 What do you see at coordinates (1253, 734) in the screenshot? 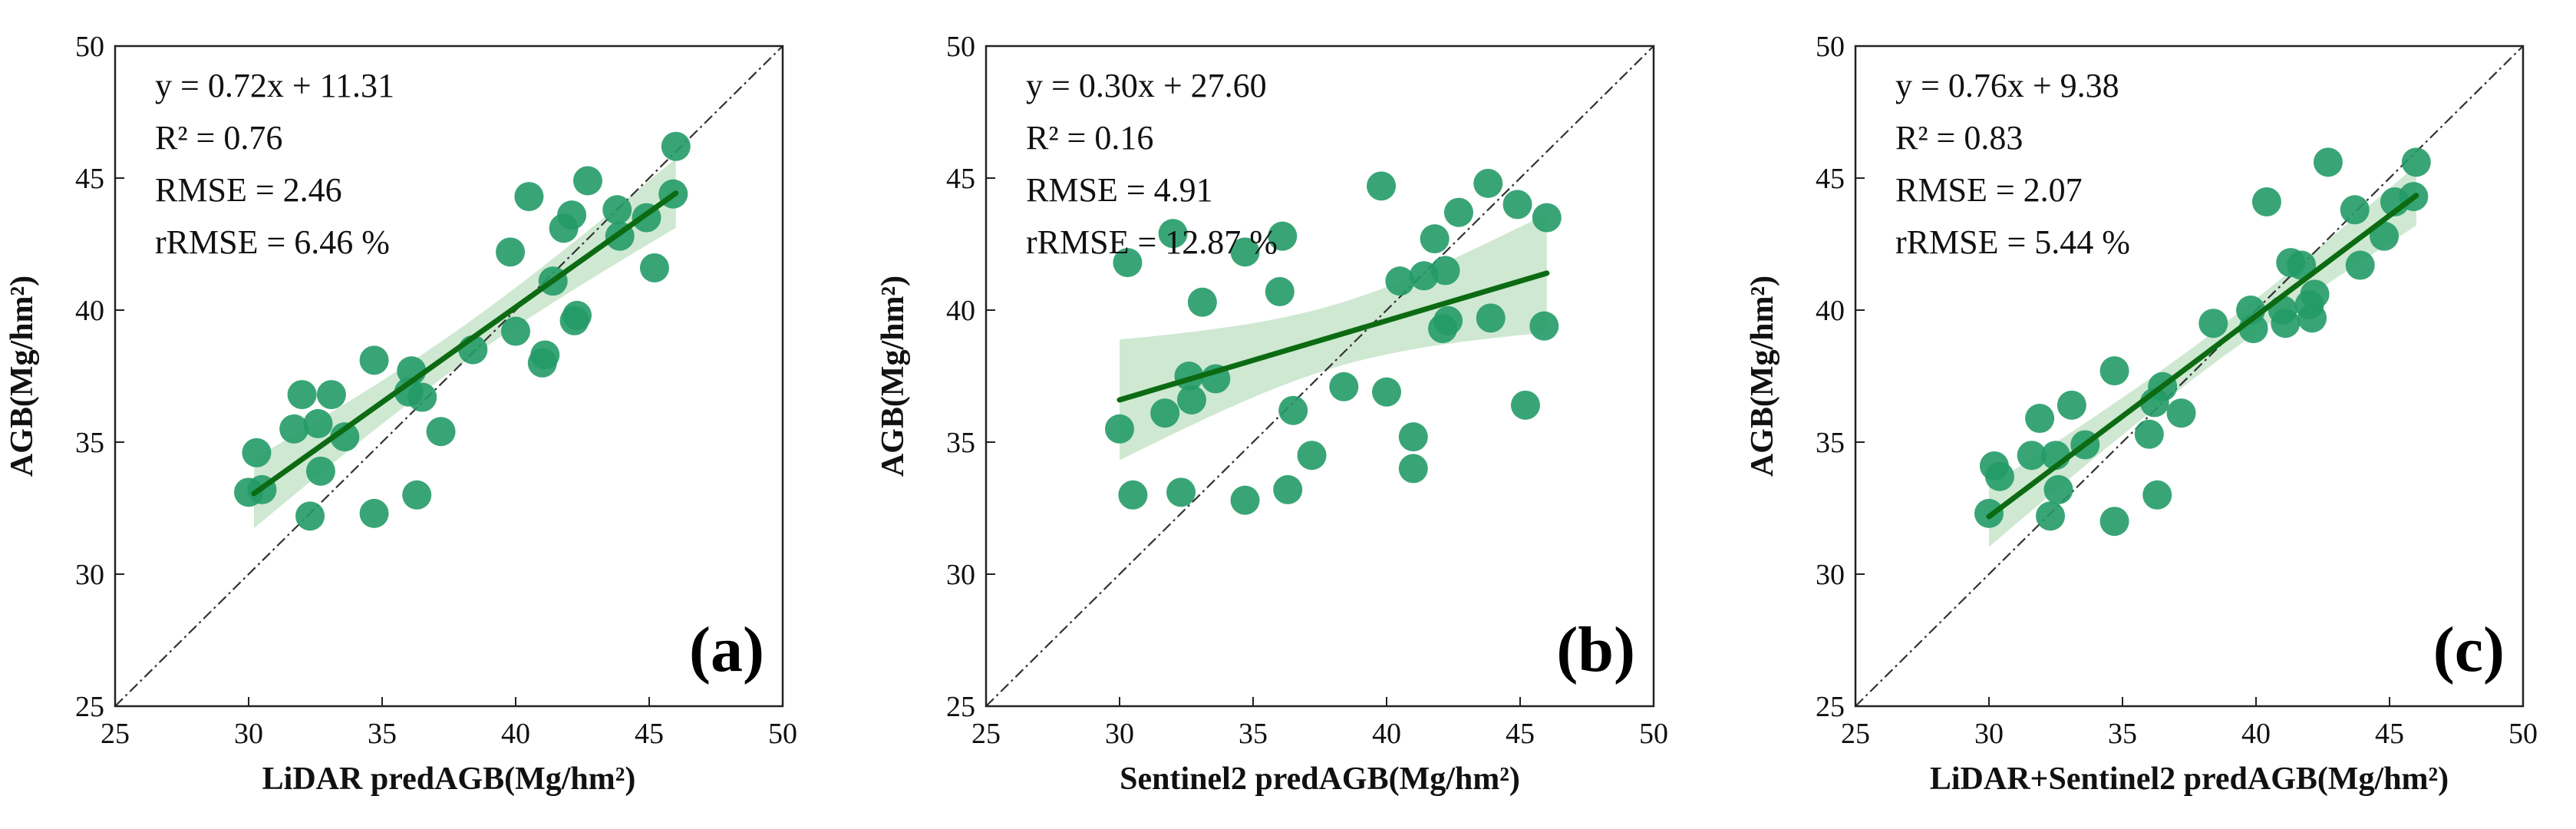
I see `x-tick-label: 35` at bounding box center [1253, 734].